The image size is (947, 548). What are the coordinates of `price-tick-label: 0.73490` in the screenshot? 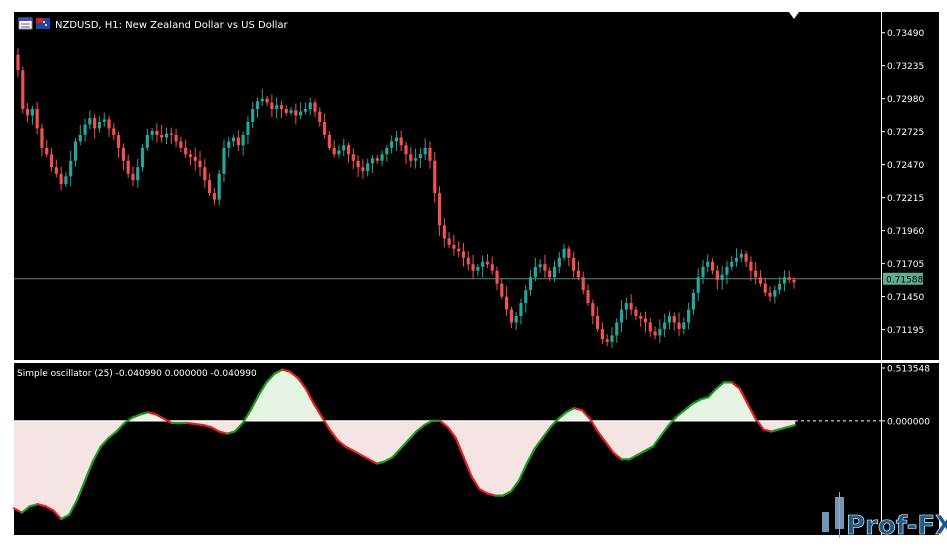 It's located at (905, 34).